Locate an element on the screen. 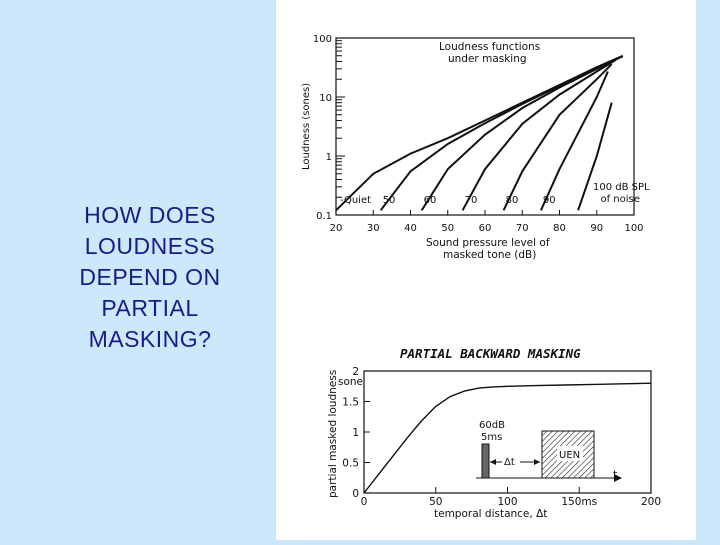  y-tick-label: 0.5 is located at coordinates (350, 464).